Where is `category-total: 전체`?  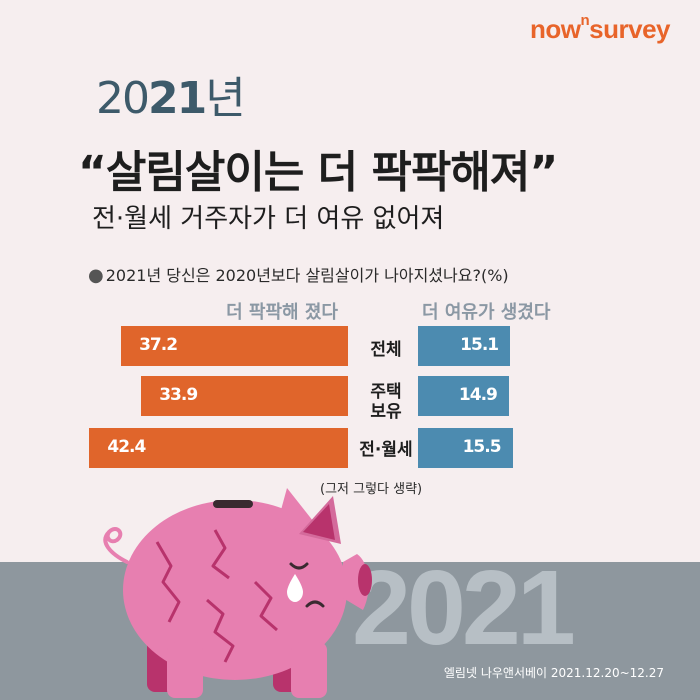 category-total: 전체 is located at coordinates (386, 350).